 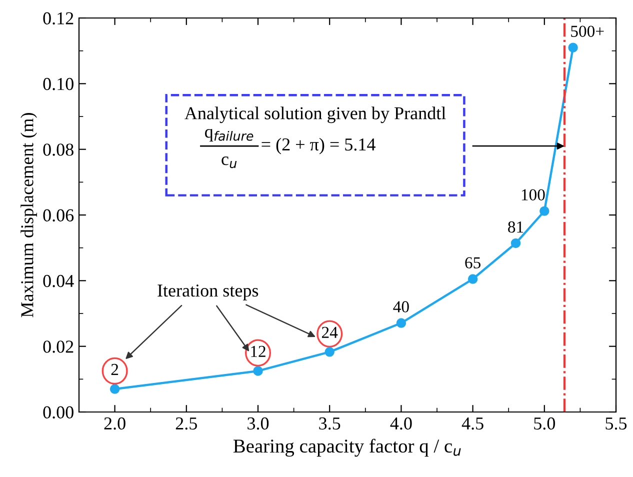 I want to click on x-tick-label: 5.0, so click(x=544, y=423).